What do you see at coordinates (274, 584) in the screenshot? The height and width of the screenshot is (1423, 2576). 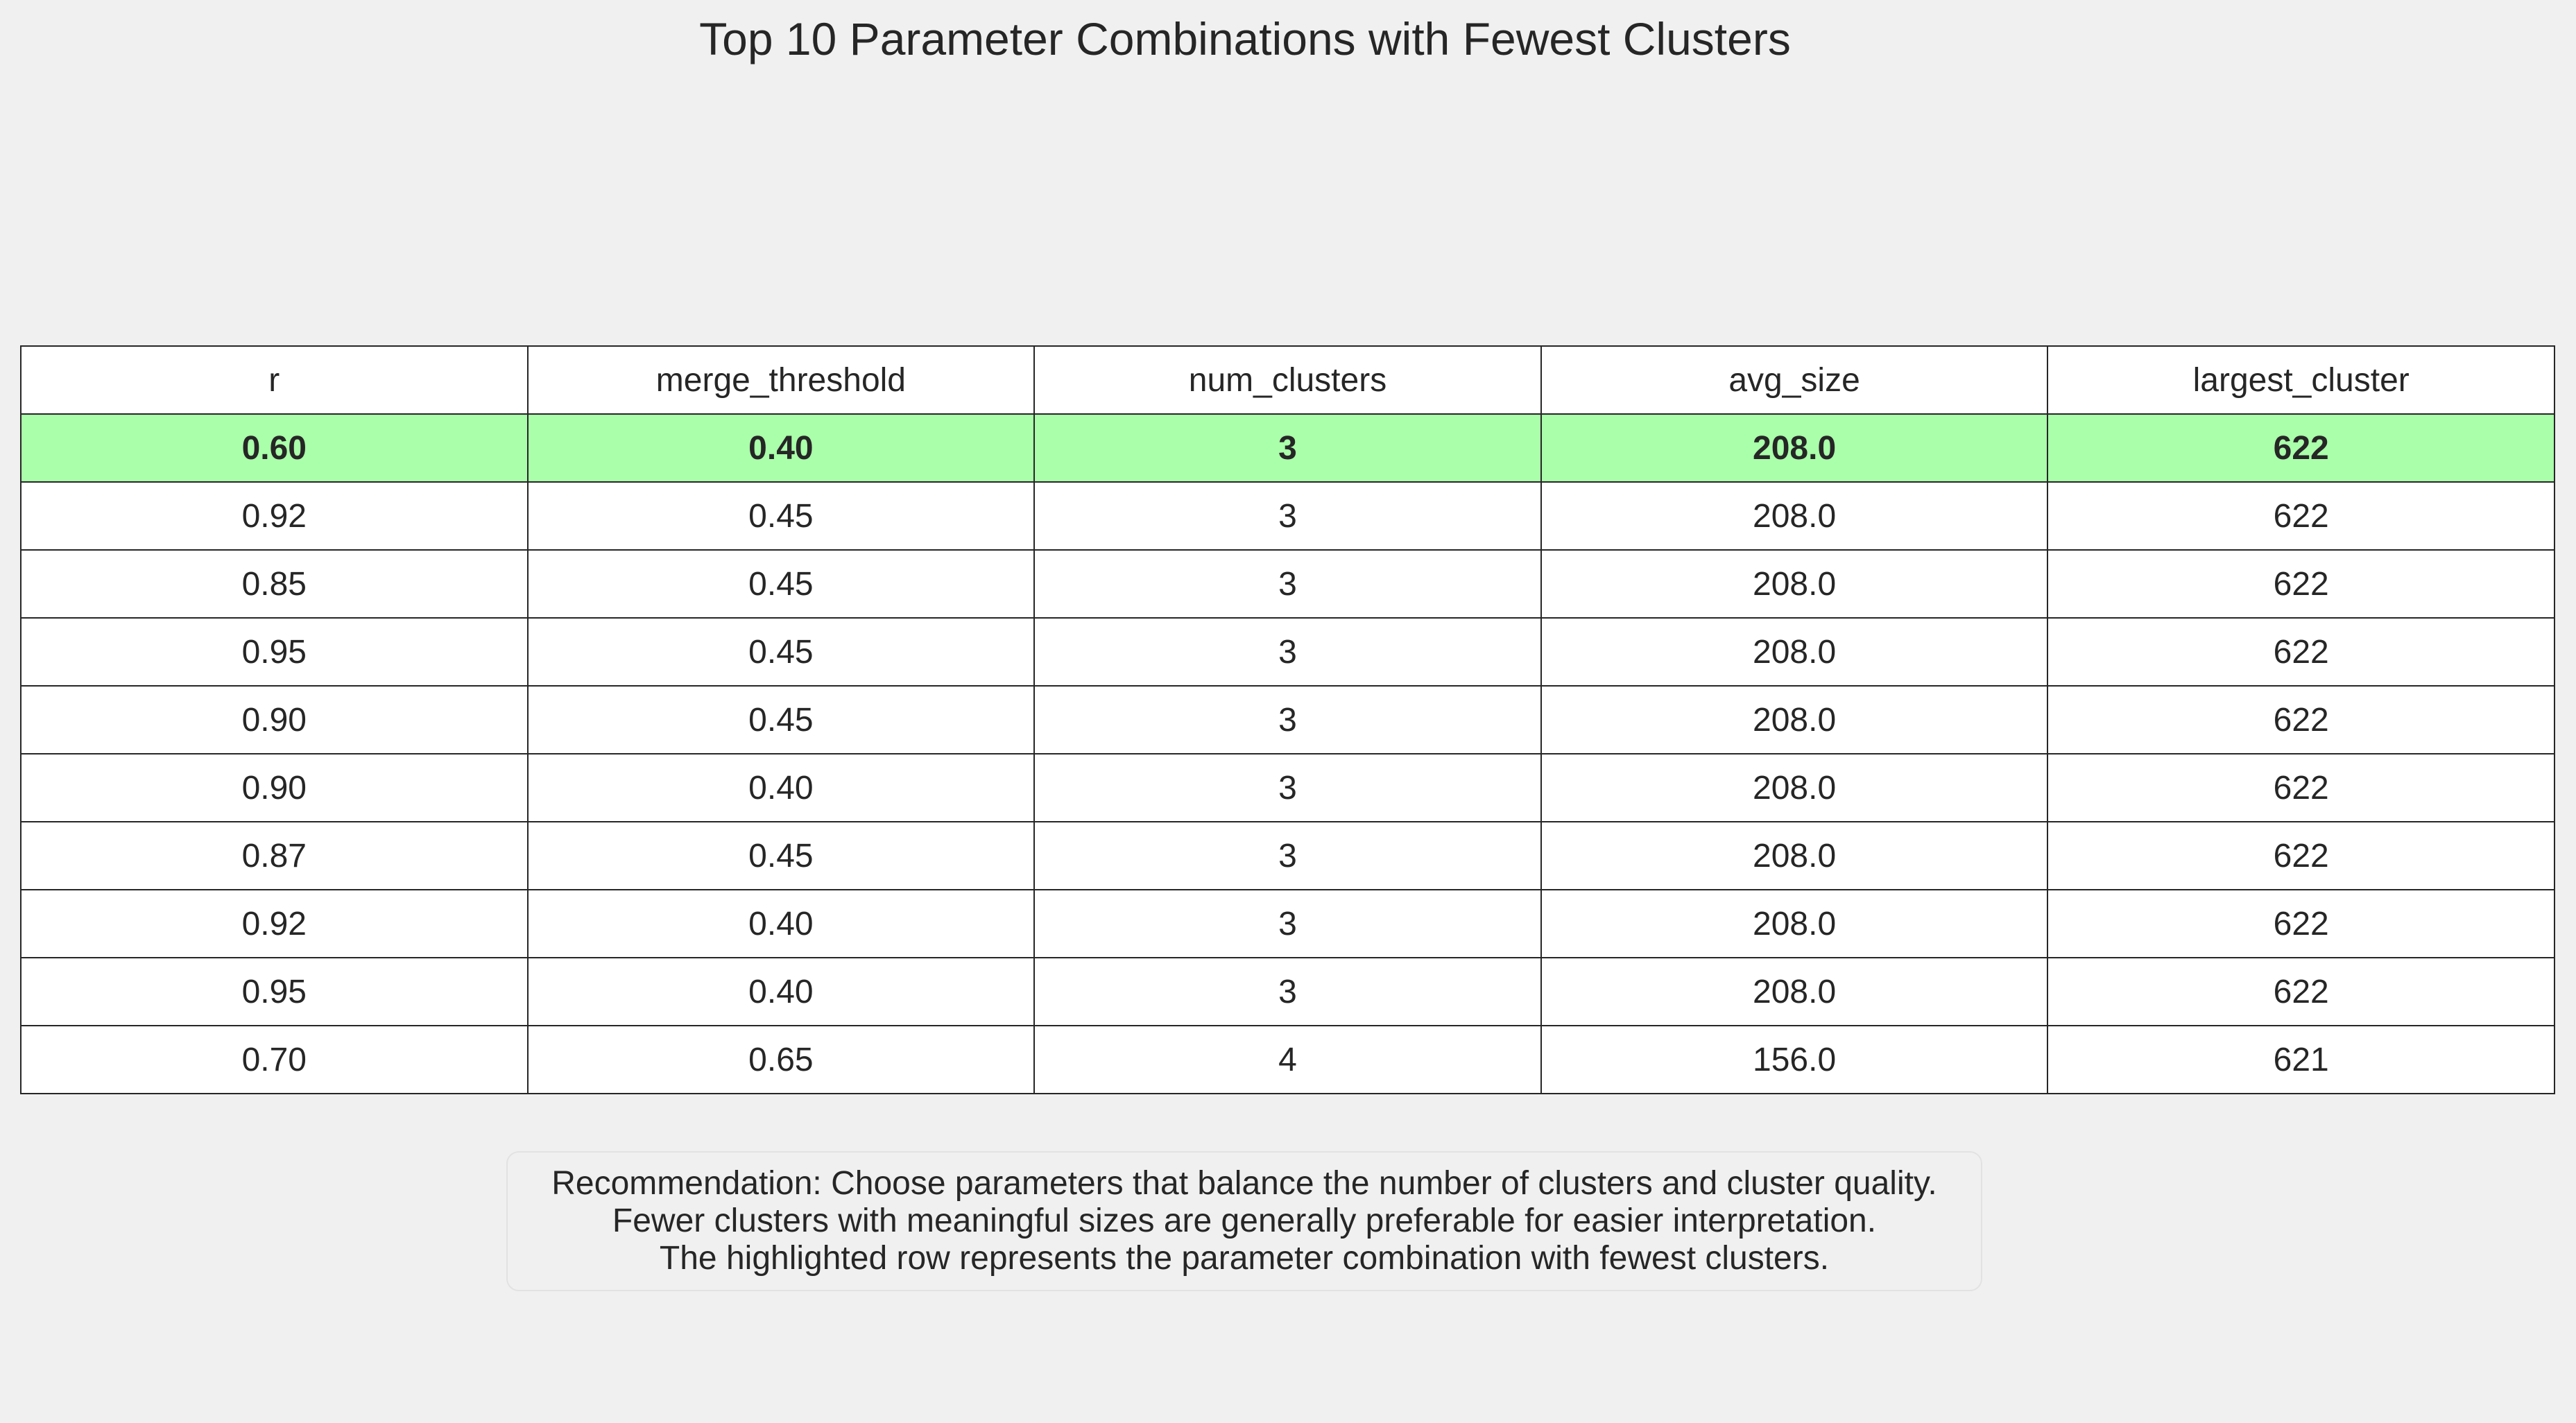 I see `table-cell: 0.85` at bounding box center [274, 584].